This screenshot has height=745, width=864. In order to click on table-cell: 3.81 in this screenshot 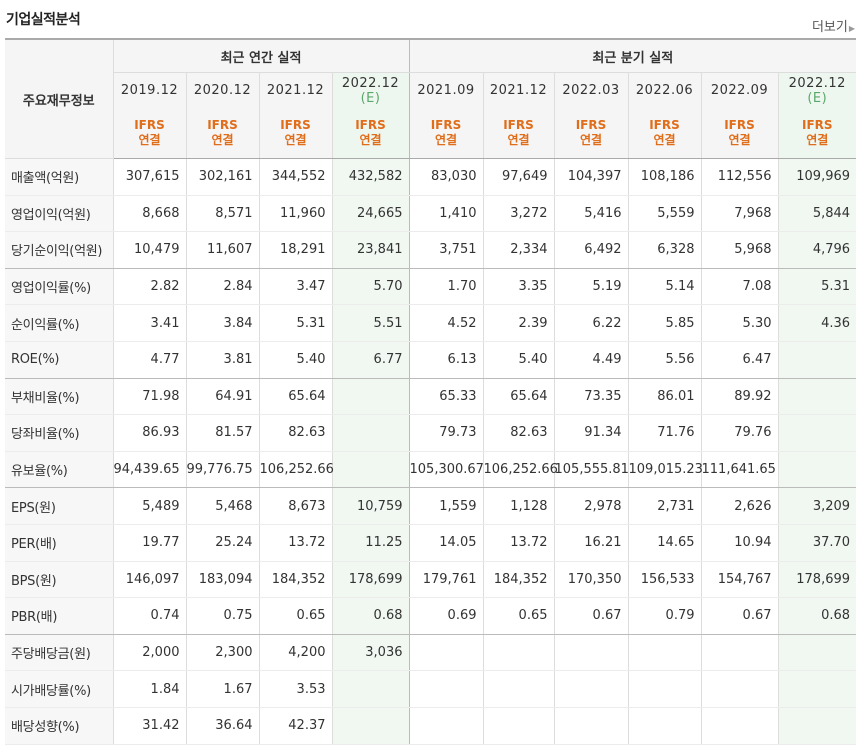, I will do `click(222, 360)`.